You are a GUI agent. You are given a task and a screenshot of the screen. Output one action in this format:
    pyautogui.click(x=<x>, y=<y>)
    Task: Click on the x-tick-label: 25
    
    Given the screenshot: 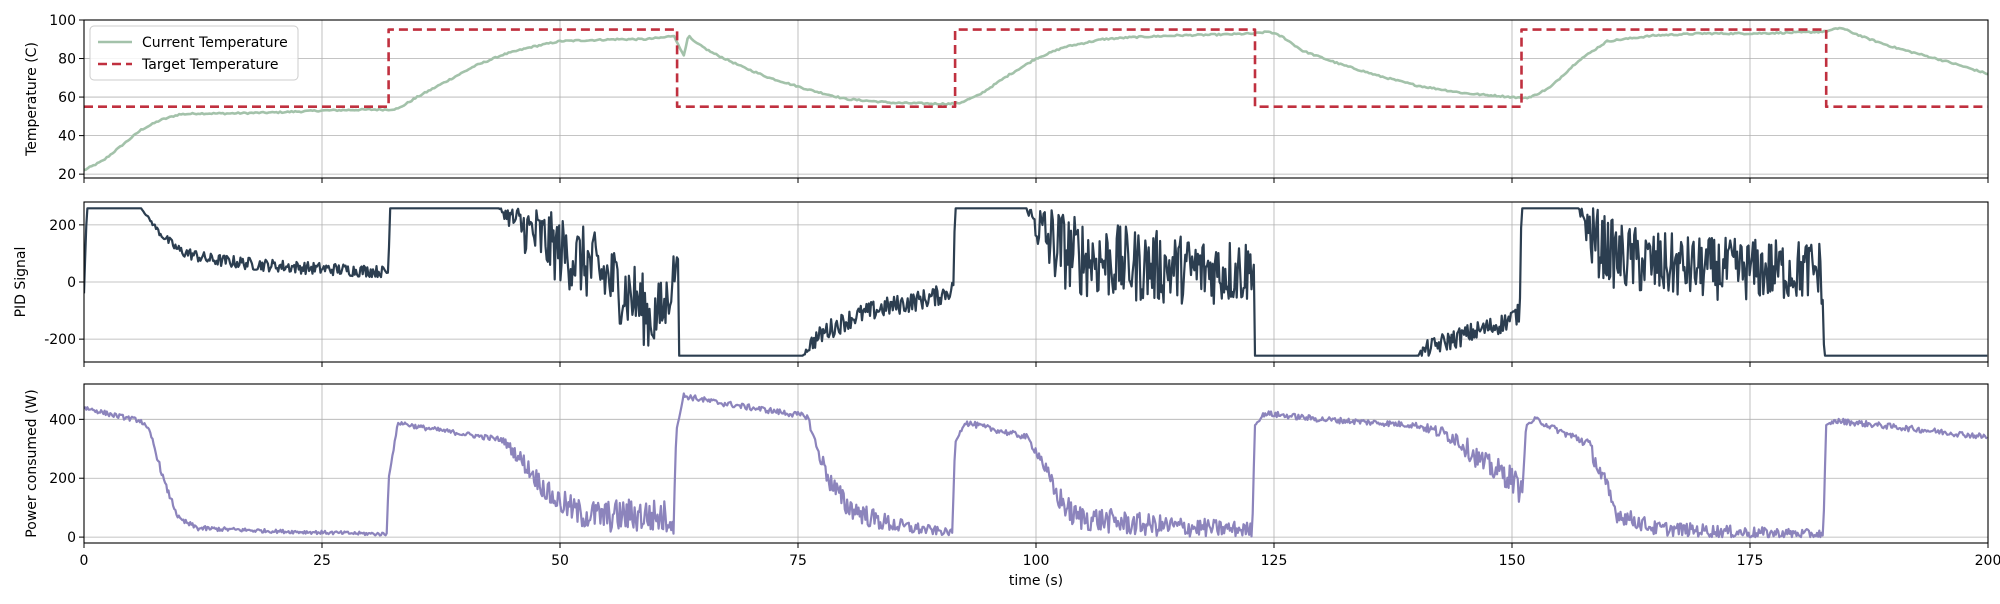 What is the action you would take?
    pyautogui.click(x=322, y=561)
    